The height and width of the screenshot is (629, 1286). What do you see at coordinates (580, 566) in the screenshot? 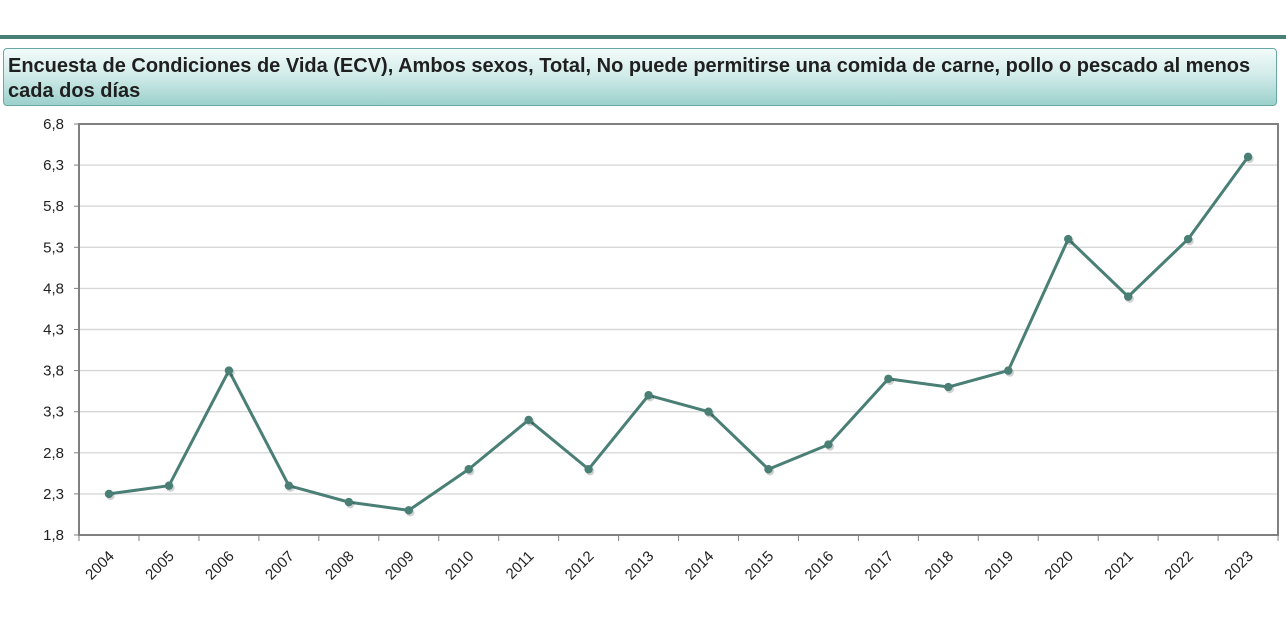
I see `x-tick-label: 2012` at bounding box center [580, 566].